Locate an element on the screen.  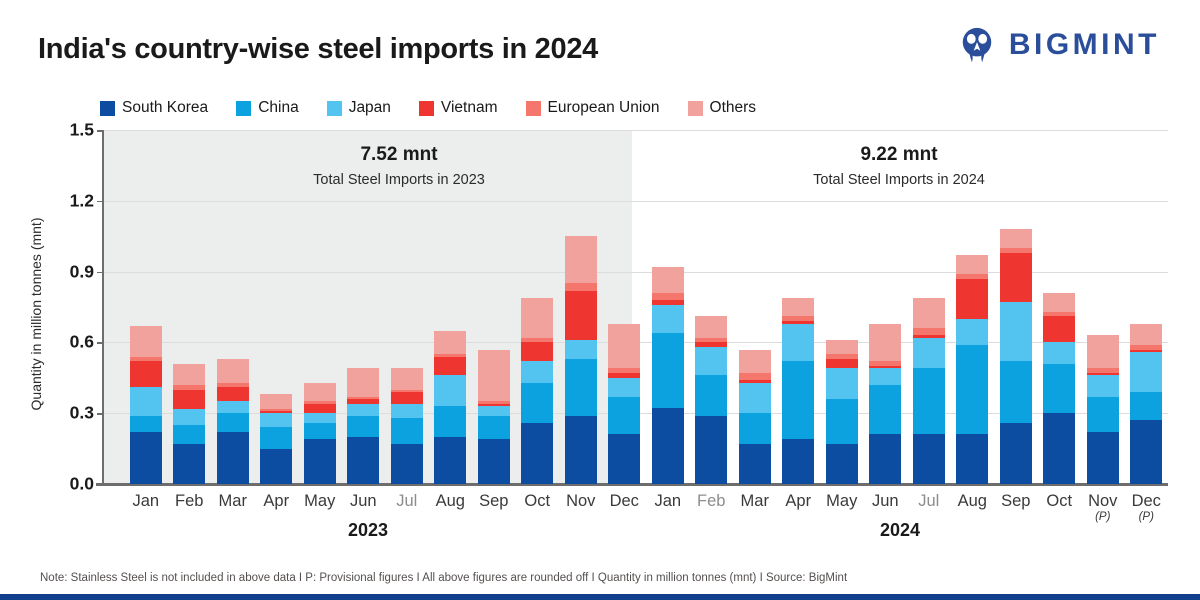
y-axis-line is located at coordinates (103, 307).